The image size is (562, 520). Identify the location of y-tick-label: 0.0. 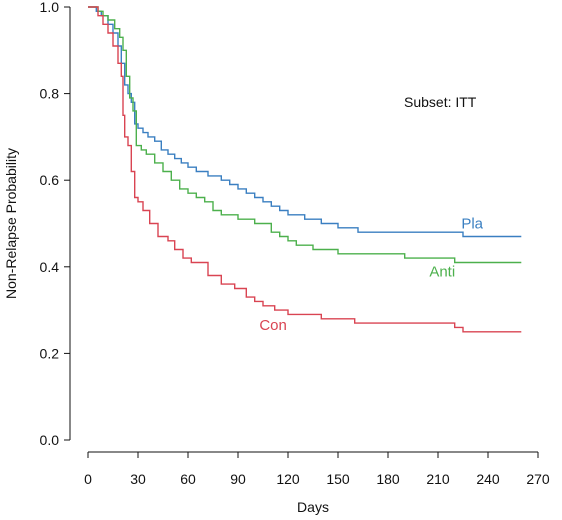
(50, 440).